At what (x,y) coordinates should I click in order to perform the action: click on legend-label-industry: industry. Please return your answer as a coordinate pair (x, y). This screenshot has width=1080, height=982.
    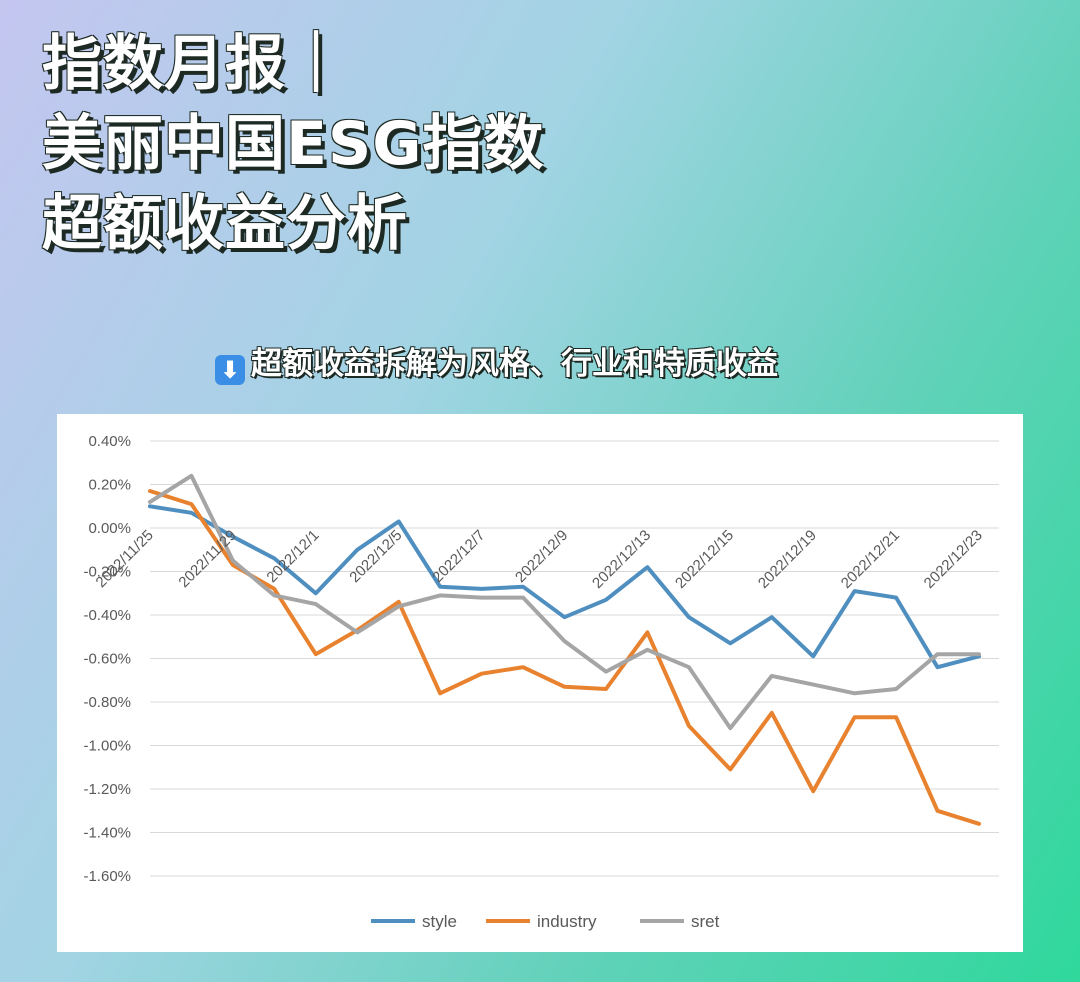
    Looking at the image, I should click on (567, 921).